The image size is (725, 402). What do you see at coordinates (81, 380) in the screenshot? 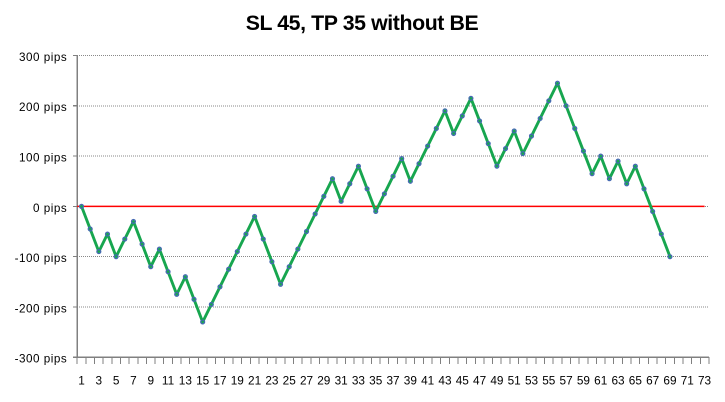
I see `svg-text: 1` at bounding box center [81, 380].